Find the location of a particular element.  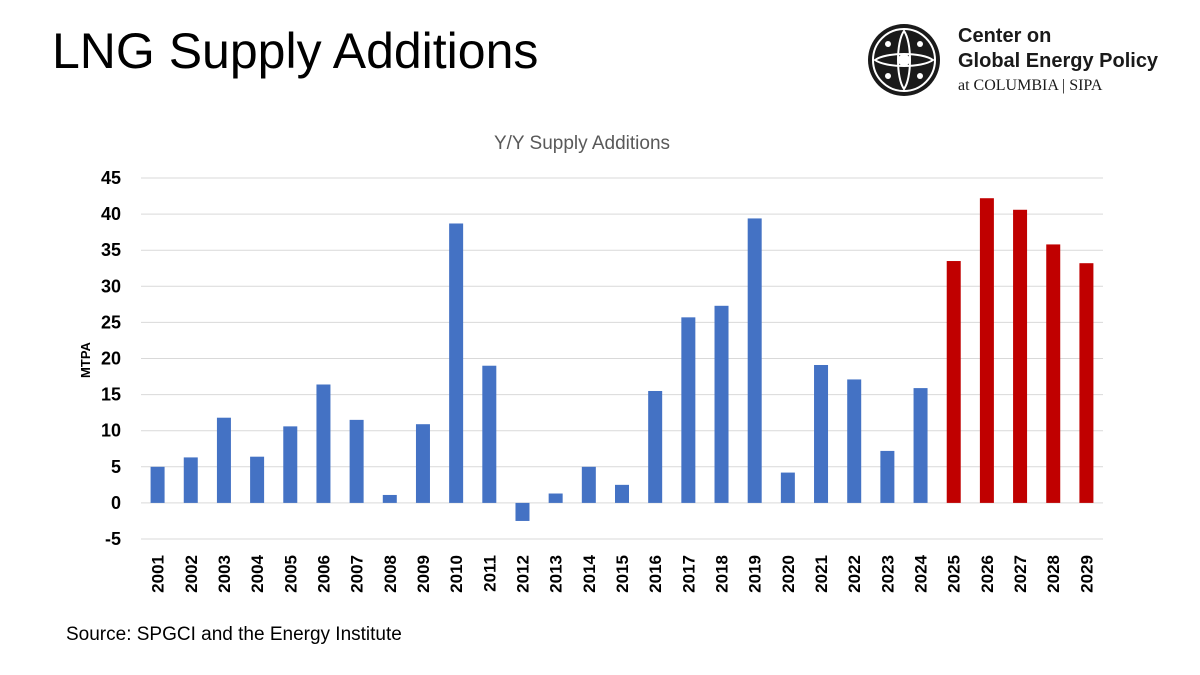

x-tick-label: 2015 is located at coordinates (622, 574).